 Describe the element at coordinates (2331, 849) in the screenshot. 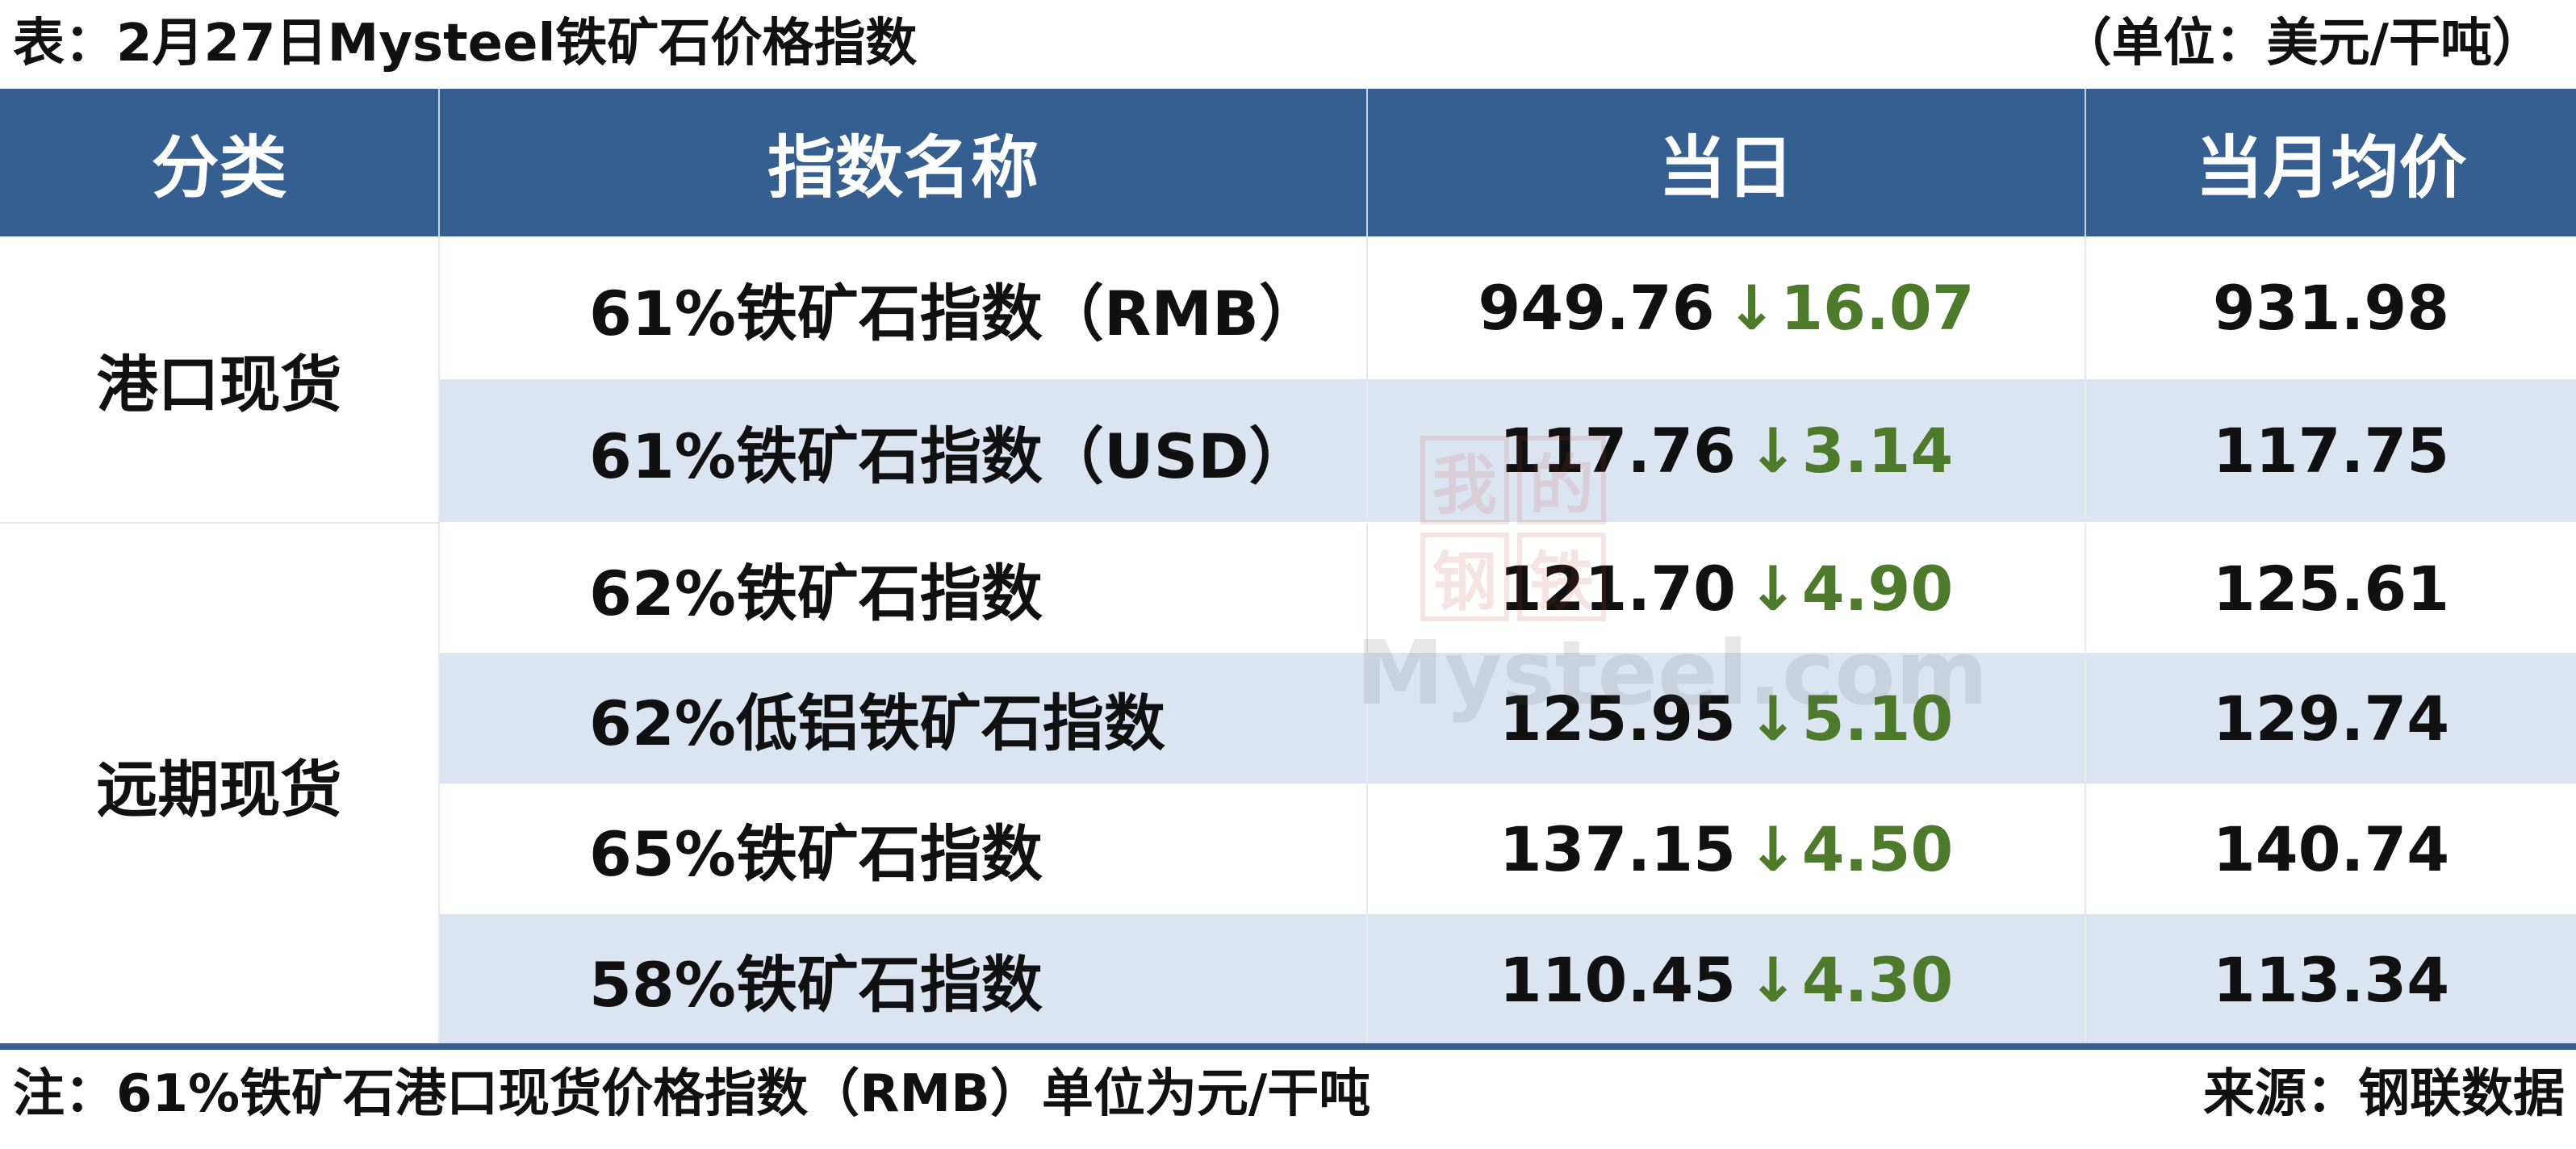

I see `monthly-average: 140.74` at that location.